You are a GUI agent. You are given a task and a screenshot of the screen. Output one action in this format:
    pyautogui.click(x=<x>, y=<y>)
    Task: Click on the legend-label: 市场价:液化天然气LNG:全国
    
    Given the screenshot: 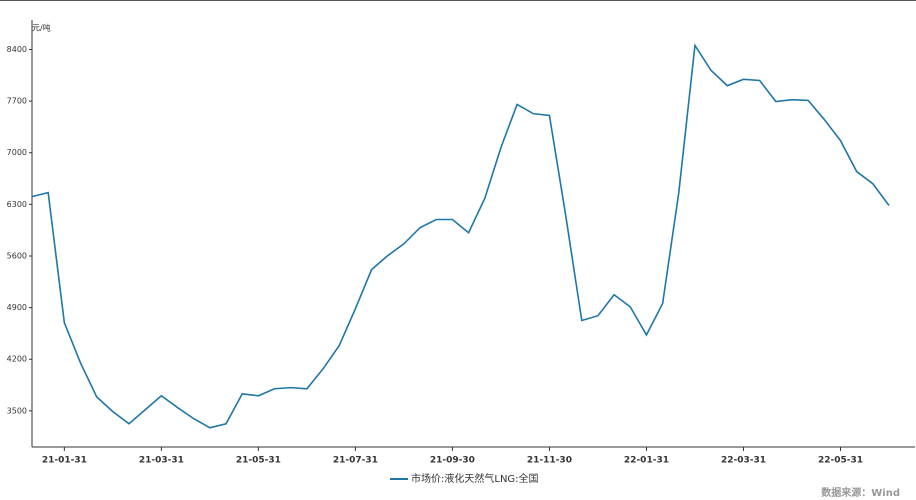 What is the action you would take?
    pyautogui.click(x=475, y=478)
    